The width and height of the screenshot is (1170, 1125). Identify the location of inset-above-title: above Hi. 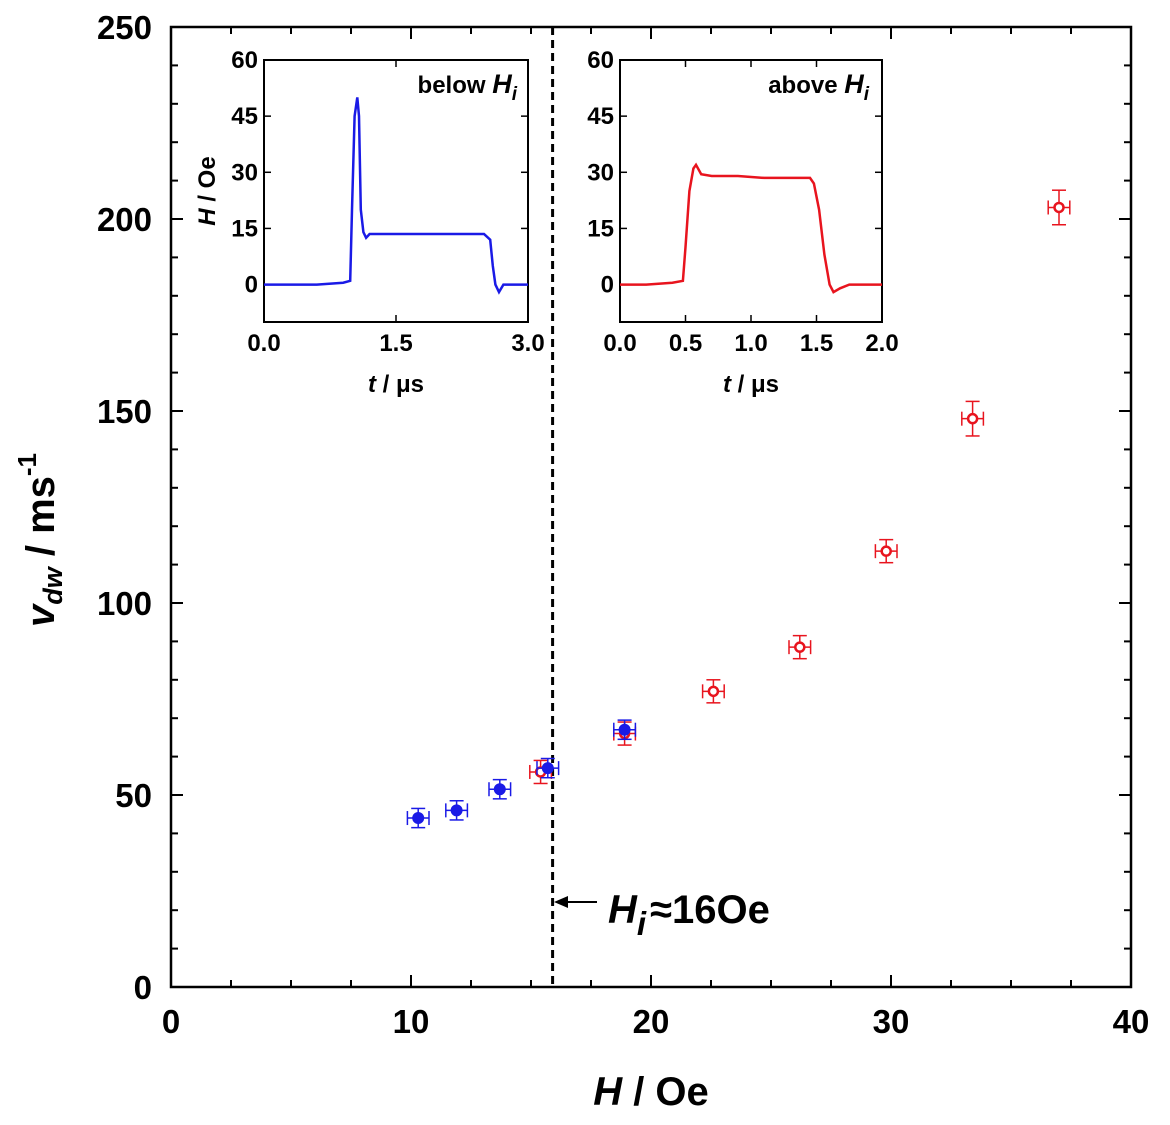
(819, 87).